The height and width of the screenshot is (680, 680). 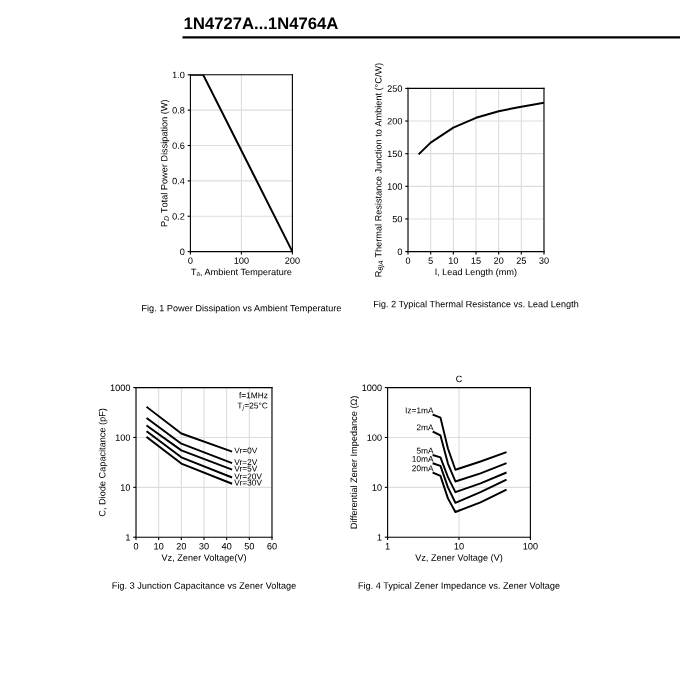 What do you see at coordinates (261, 23) in the screenshot?
I see `chart-title: 1N4727A...1N4764A` at bounding box center [261, 23].